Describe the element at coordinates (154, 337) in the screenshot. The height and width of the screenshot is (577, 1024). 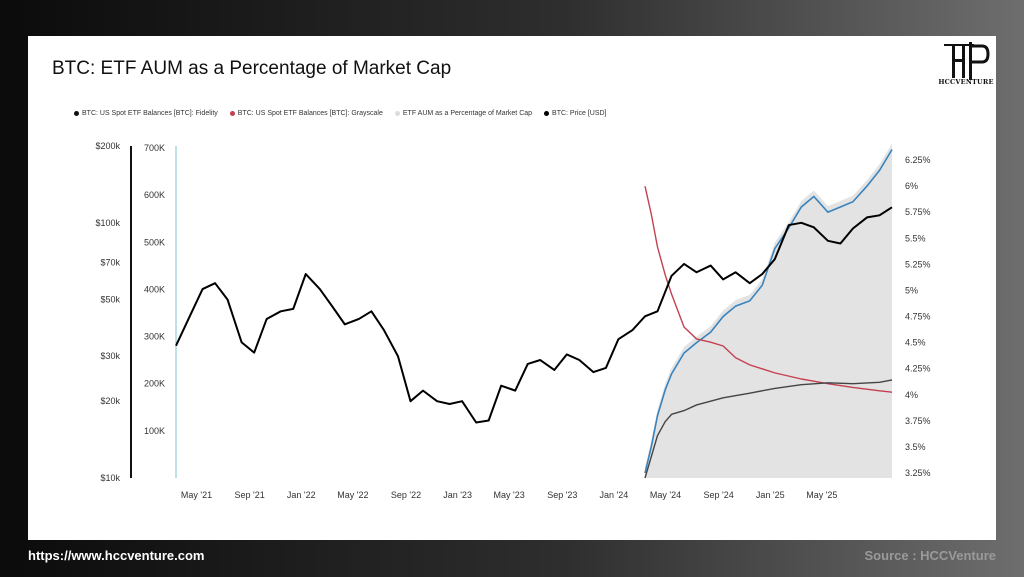
I see `balance-tick-label: 300K` at that location.